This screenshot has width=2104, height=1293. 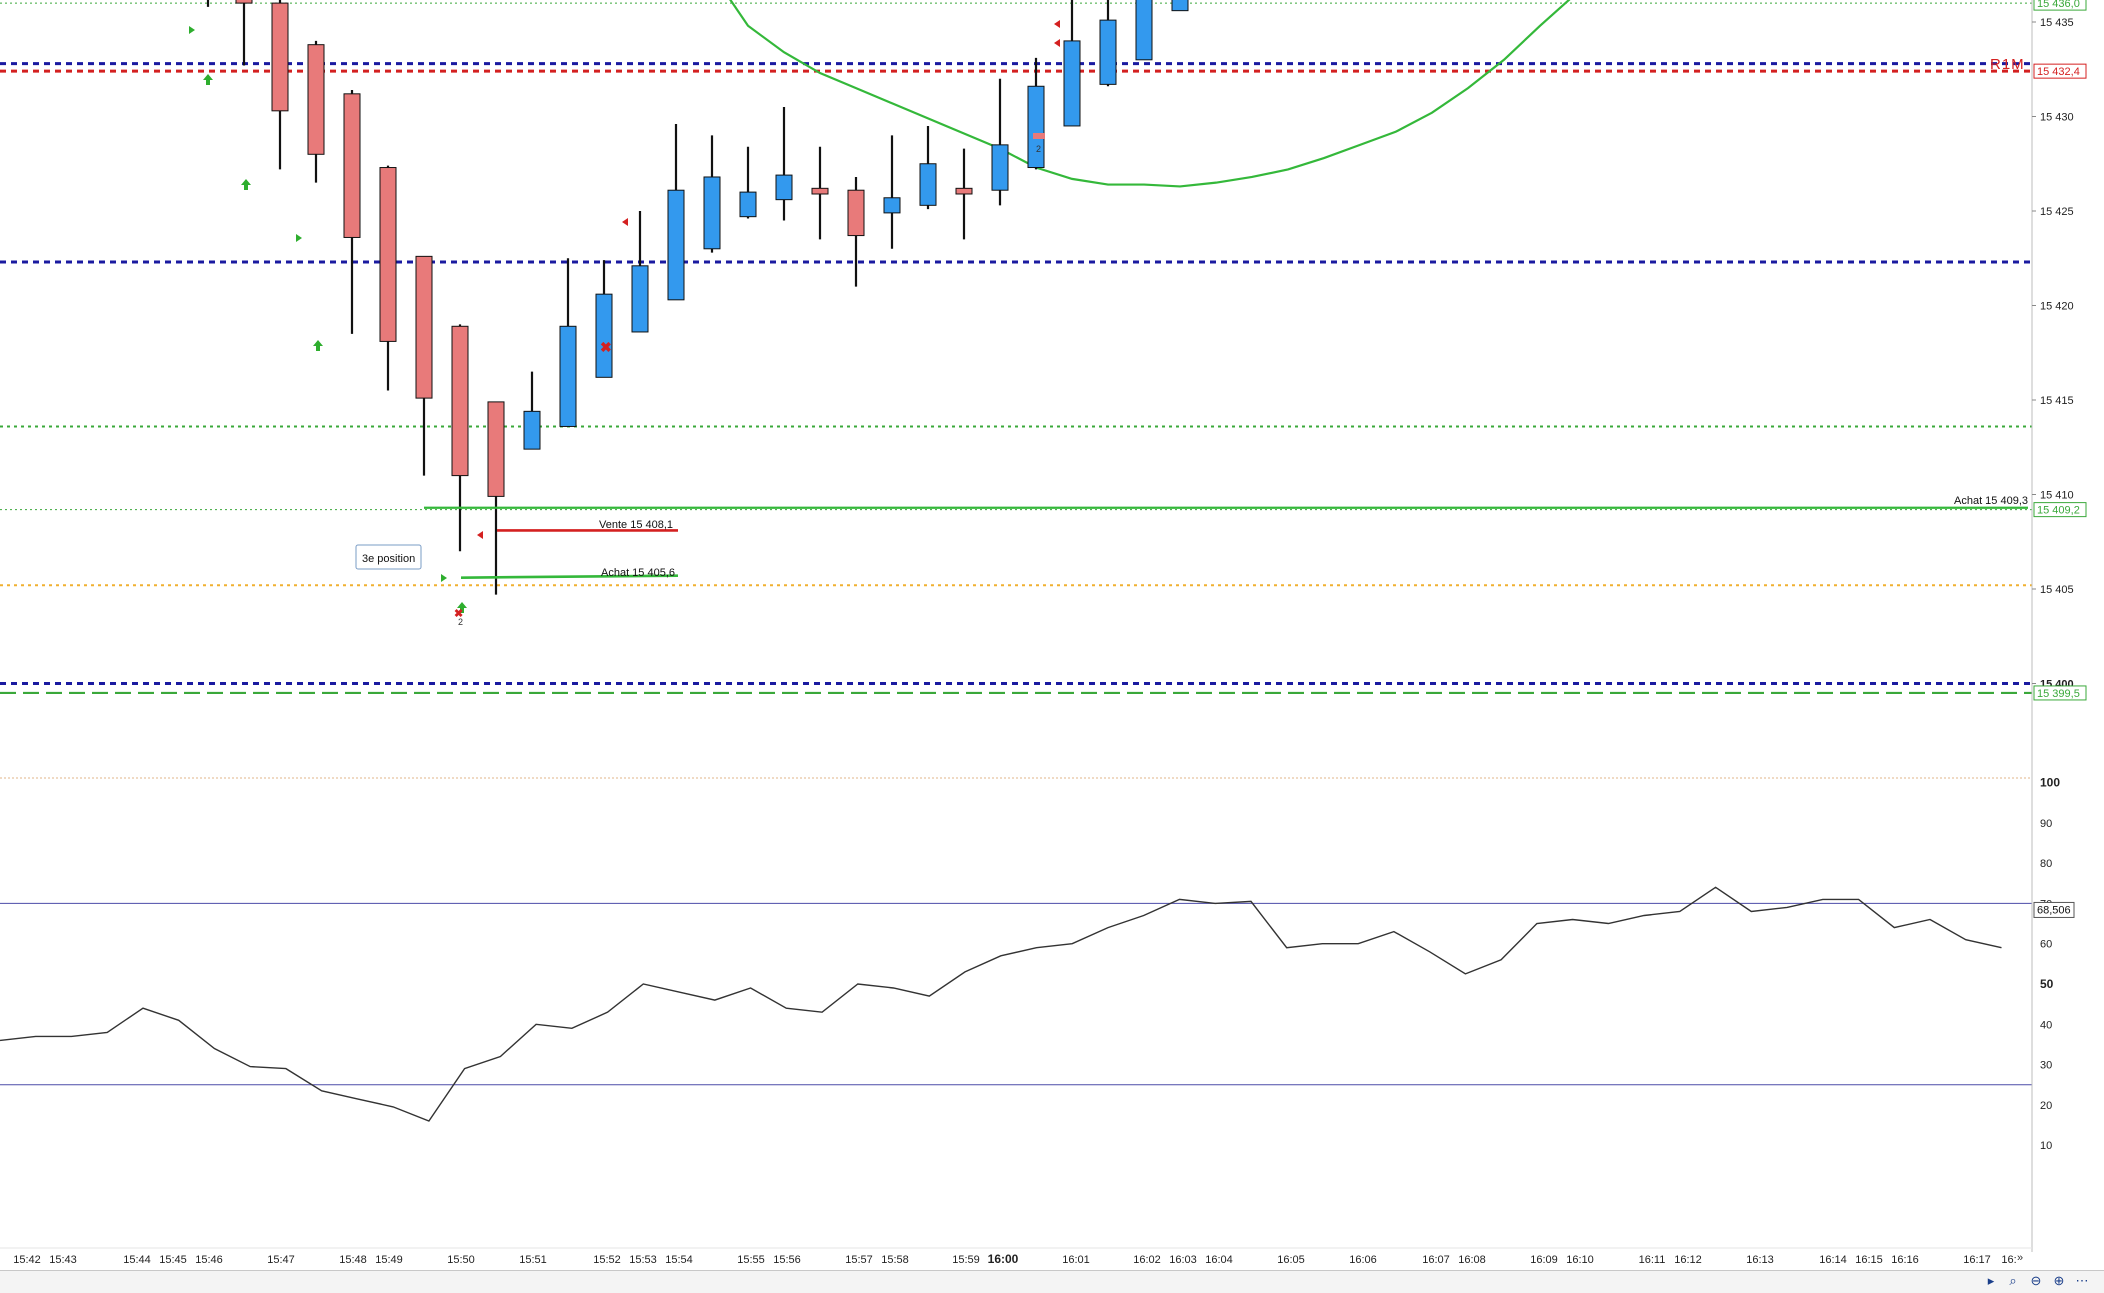 What do you see at coordinates (2036, 1280) in the screenshot?
I see `zoom-out-icon: ⊖` at bounding box center [2036, 1280].